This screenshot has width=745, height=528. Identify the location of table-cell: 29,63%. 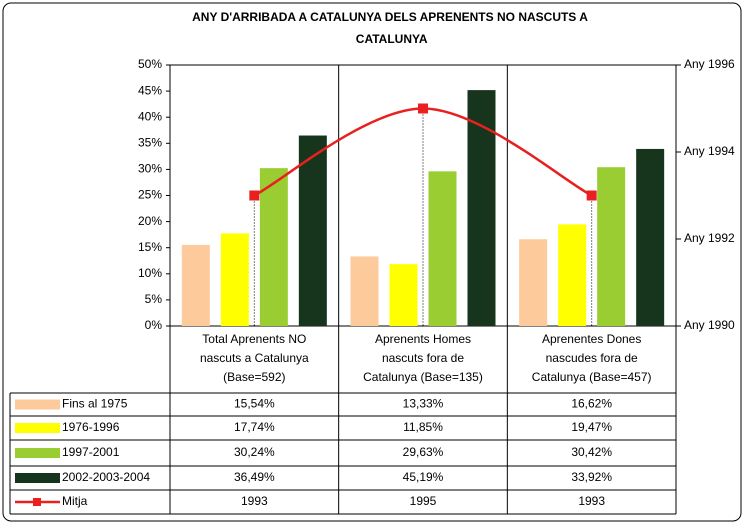
(423, 452).